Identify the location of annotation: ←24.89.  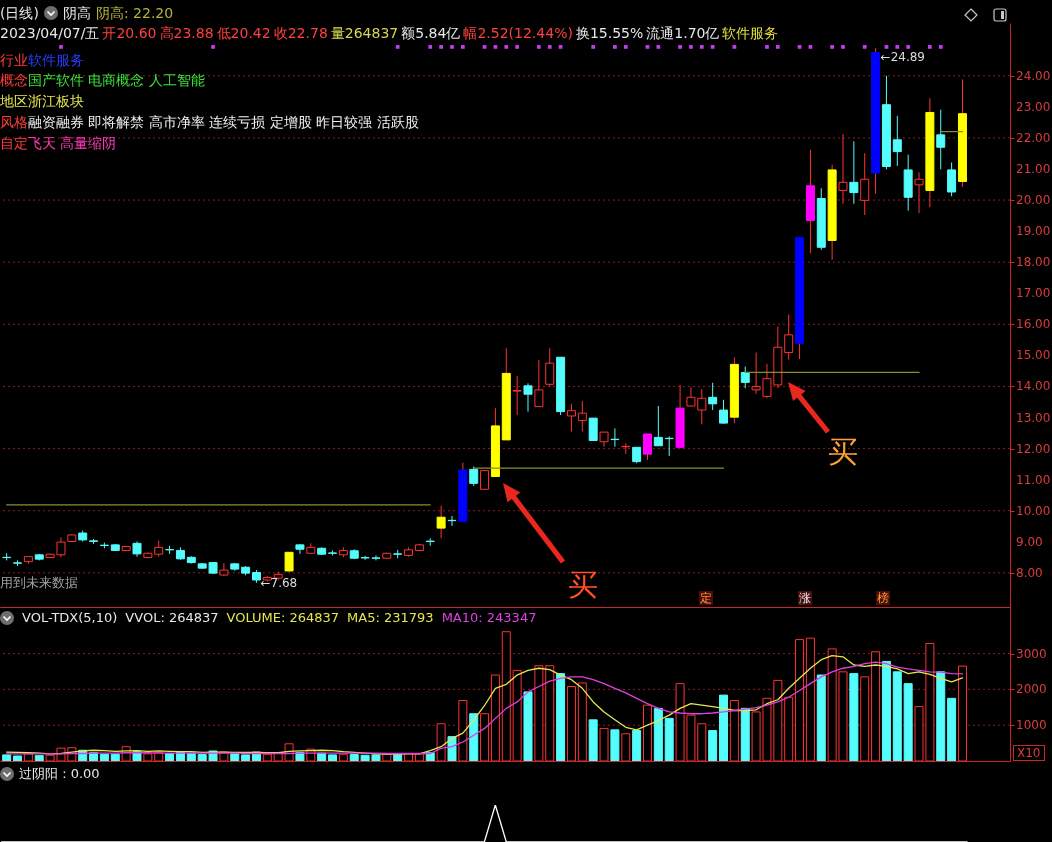
(902, 57).